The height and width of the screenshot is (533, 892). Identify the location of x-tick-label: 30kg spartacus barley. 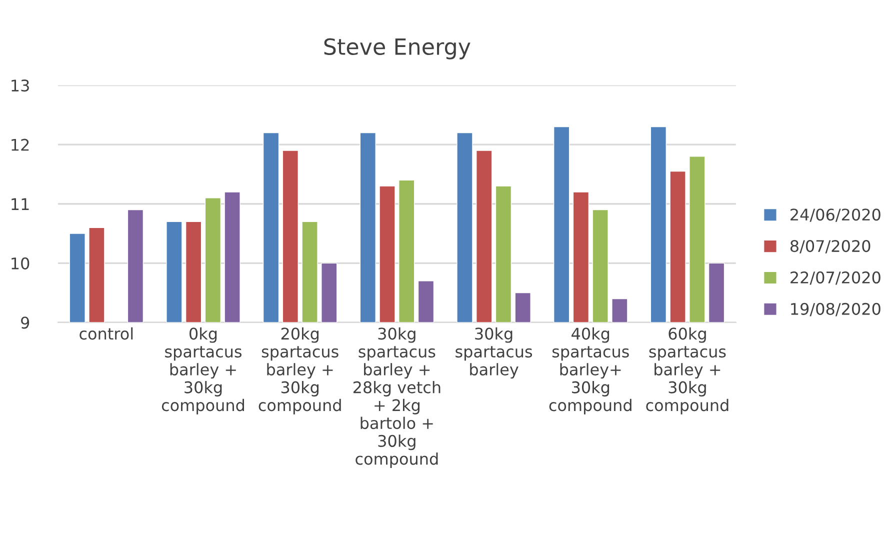
(494, 353).